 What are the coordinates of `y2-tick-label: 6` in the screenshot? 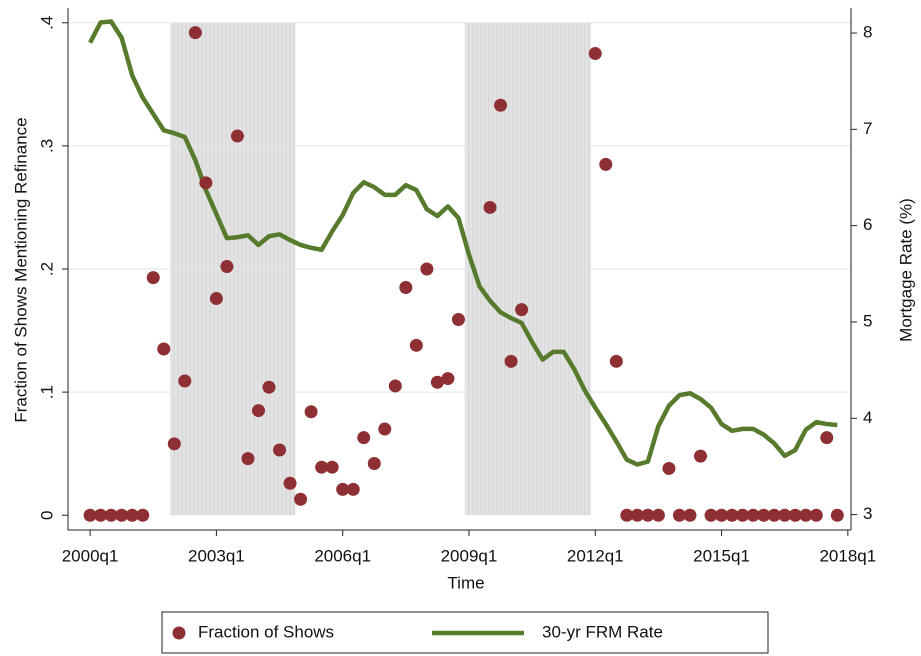 It's located at (867, 224).